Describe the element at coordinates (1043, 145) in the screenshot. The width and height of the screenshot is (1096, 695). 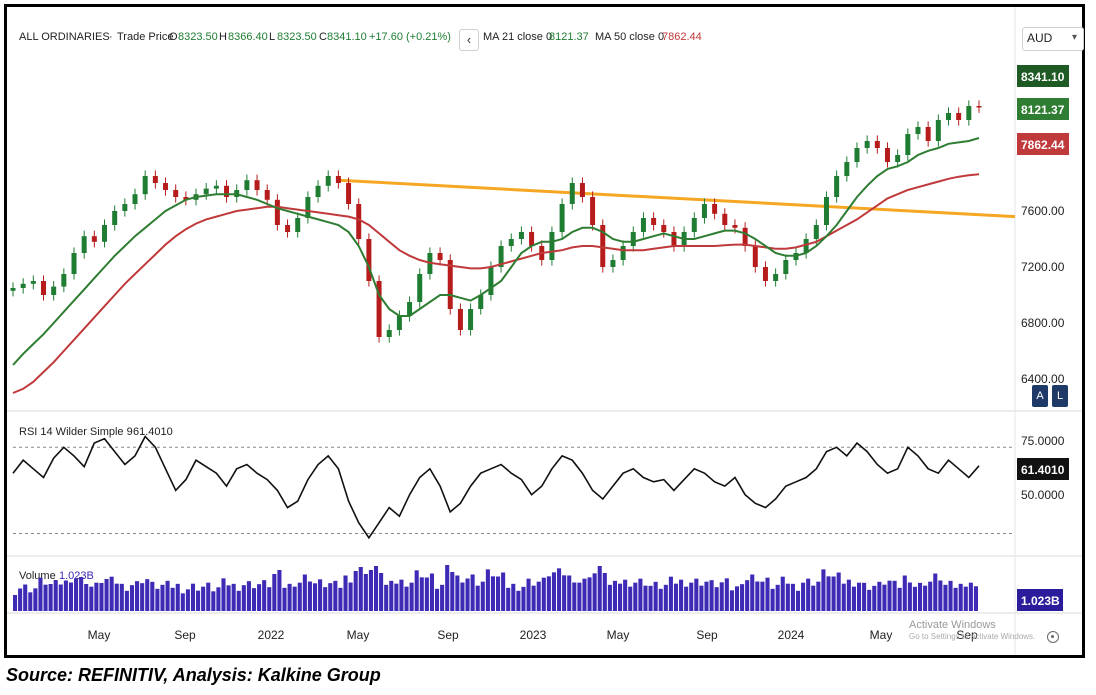
I see `ma50-badge: 7862.44` at that location.